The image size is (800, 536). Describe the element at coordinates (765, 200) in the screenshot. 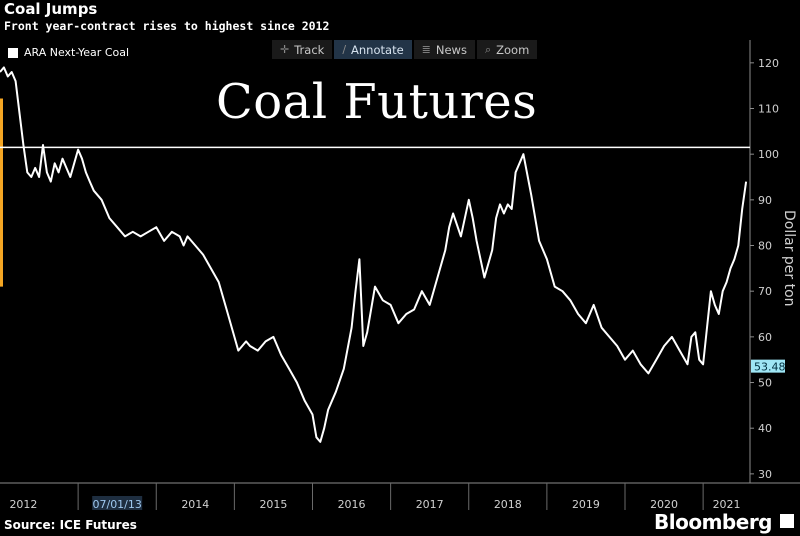

I see `y-tick-label: 90` at that location.